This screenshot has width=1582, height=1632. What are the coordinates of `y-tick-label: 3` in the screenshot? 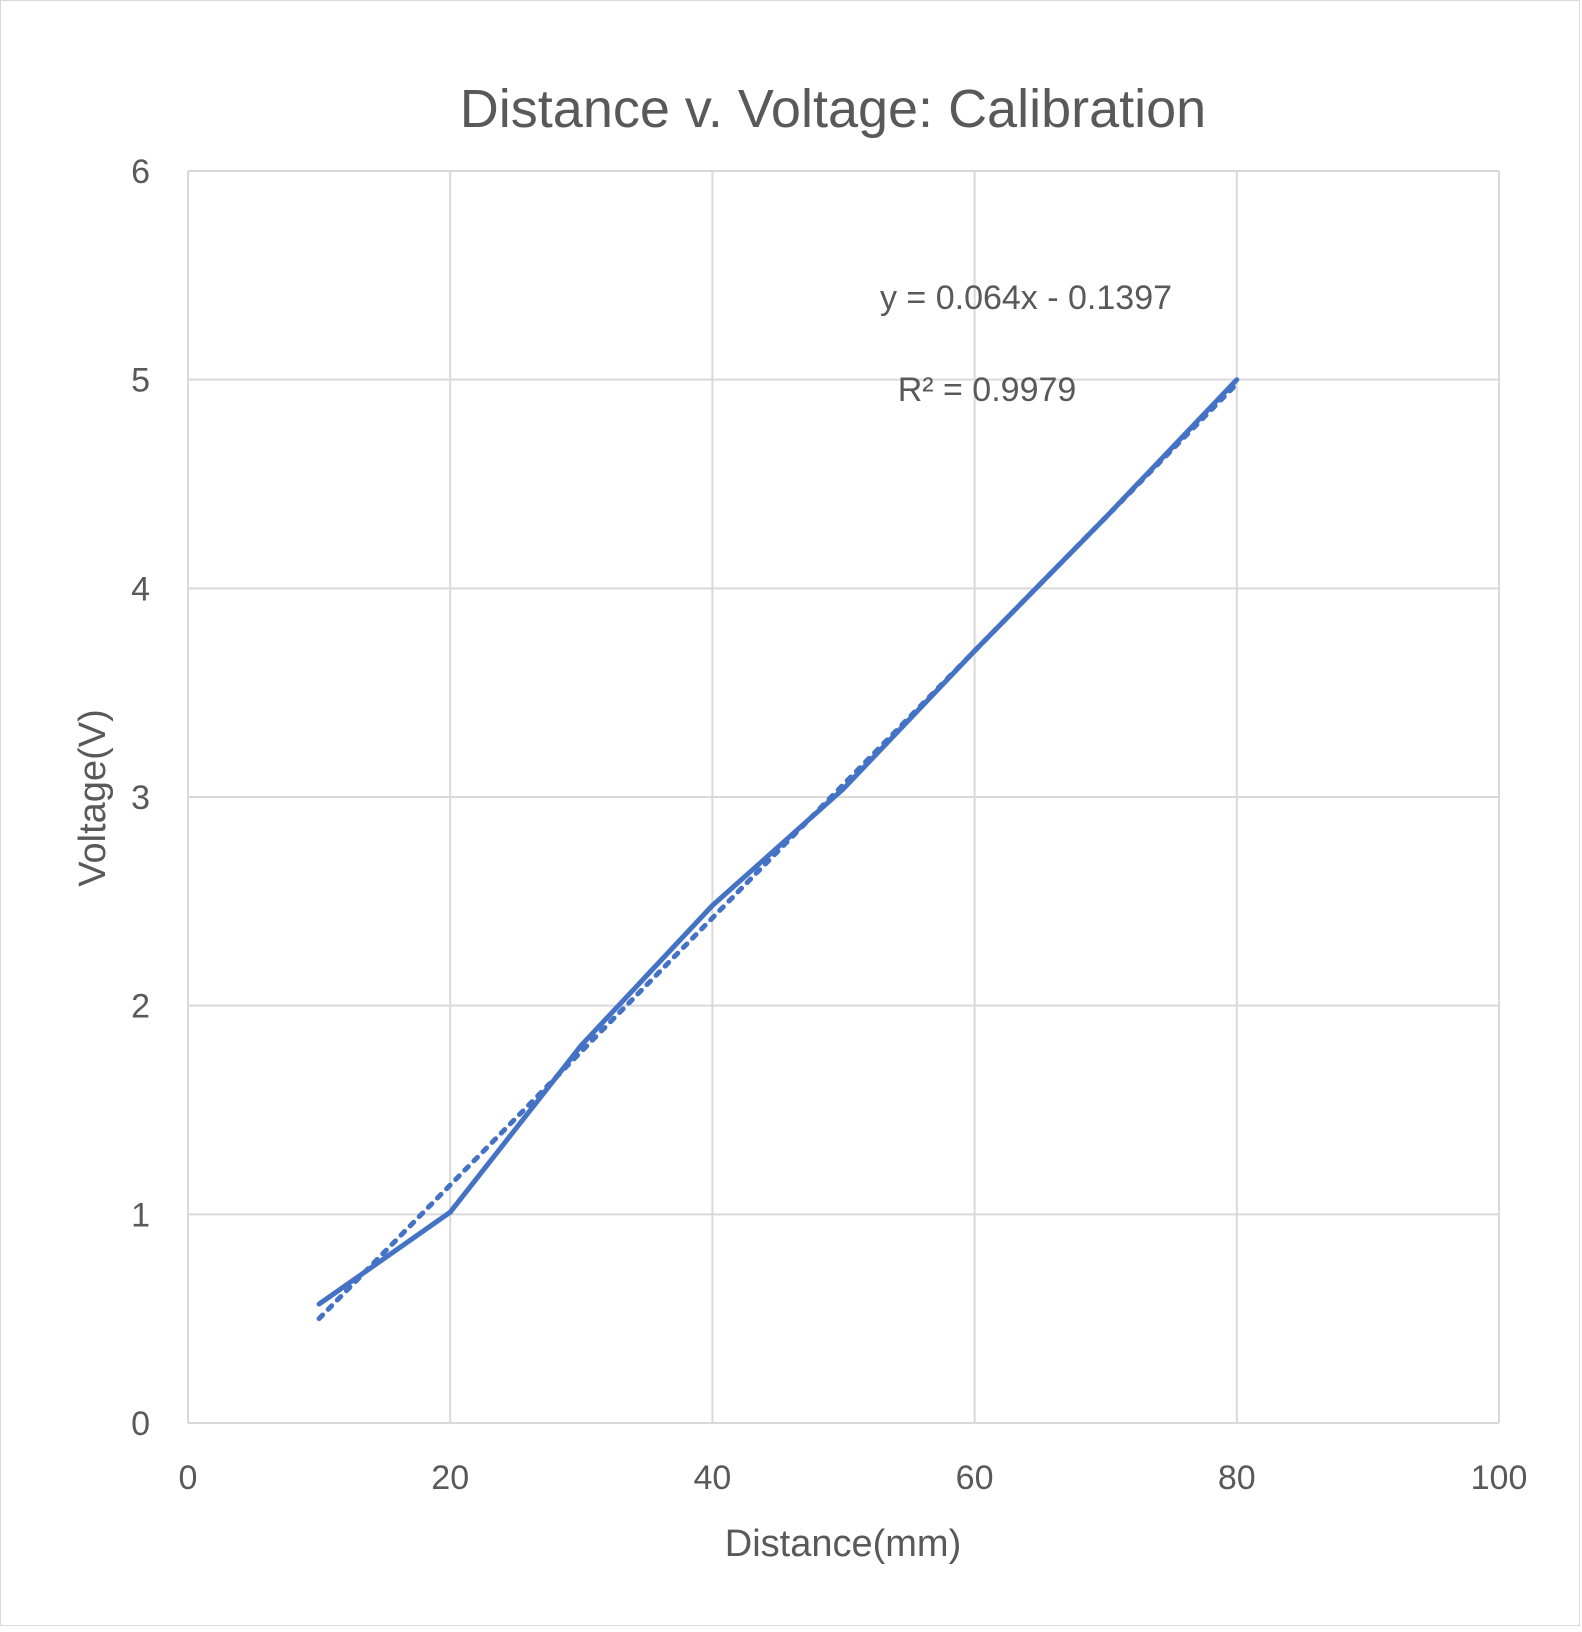 It's located at (140, 798).